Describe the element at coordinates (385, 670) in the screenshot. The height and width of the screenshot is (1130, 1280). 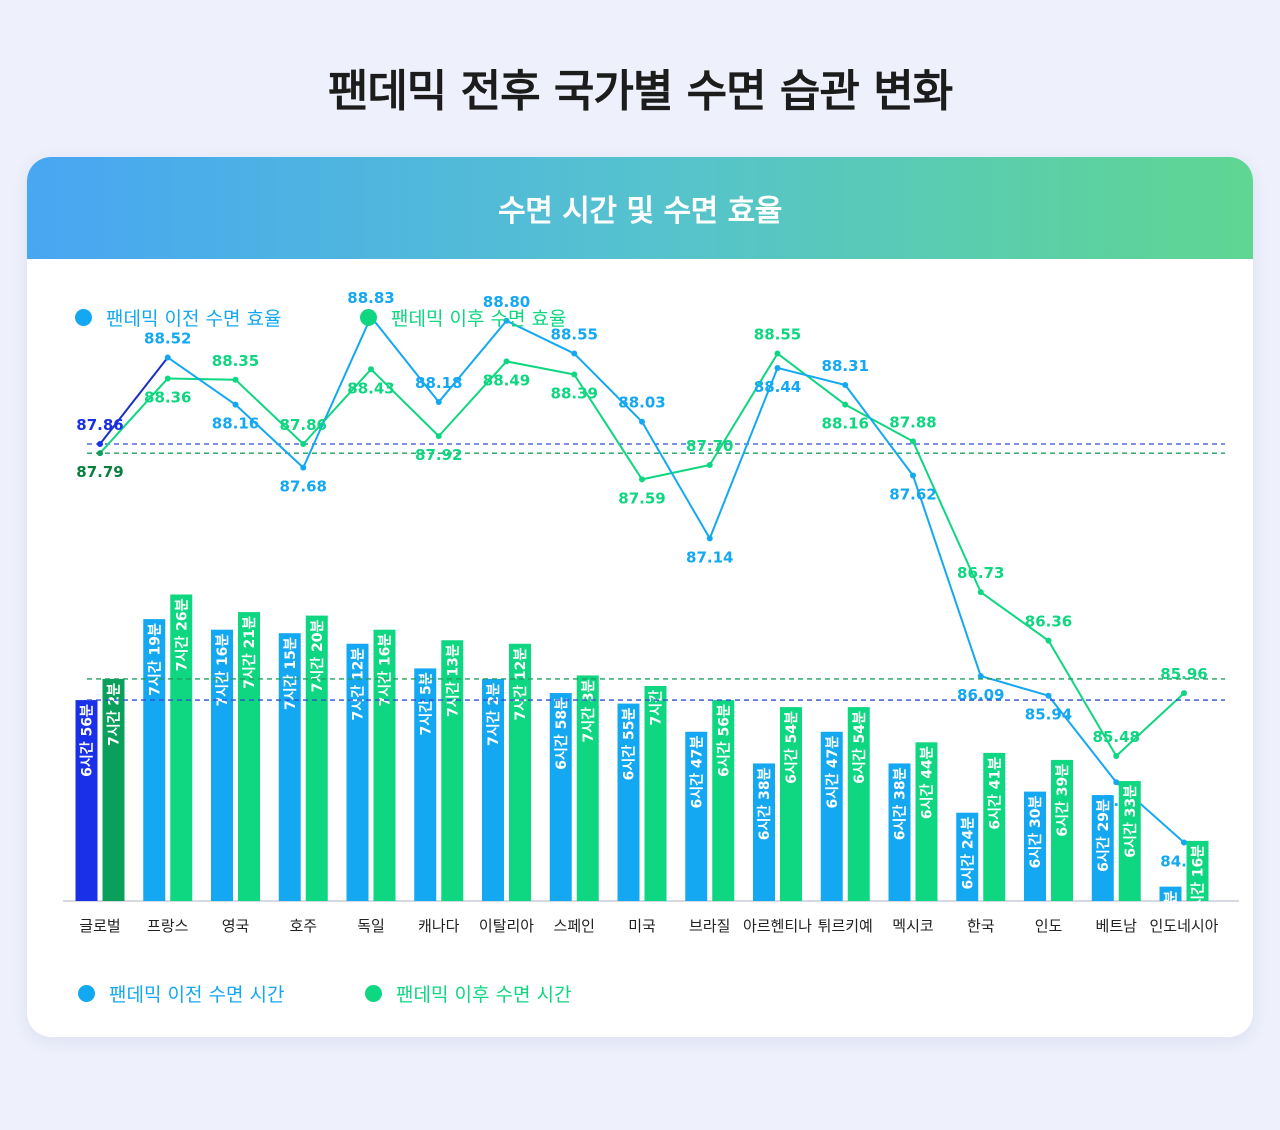
I see `after-bar-label: 7시간 16분` at that location.